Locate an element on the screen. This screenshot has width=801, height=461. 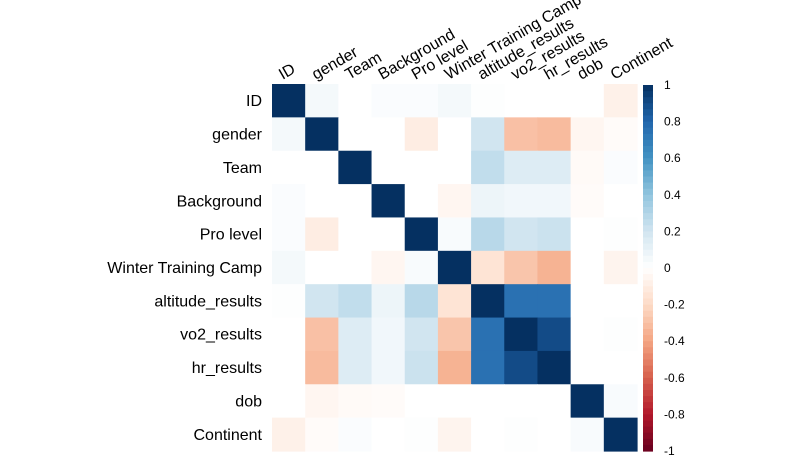
colorbar-tick-label: 0.2 is located at coordinates (672, 231).